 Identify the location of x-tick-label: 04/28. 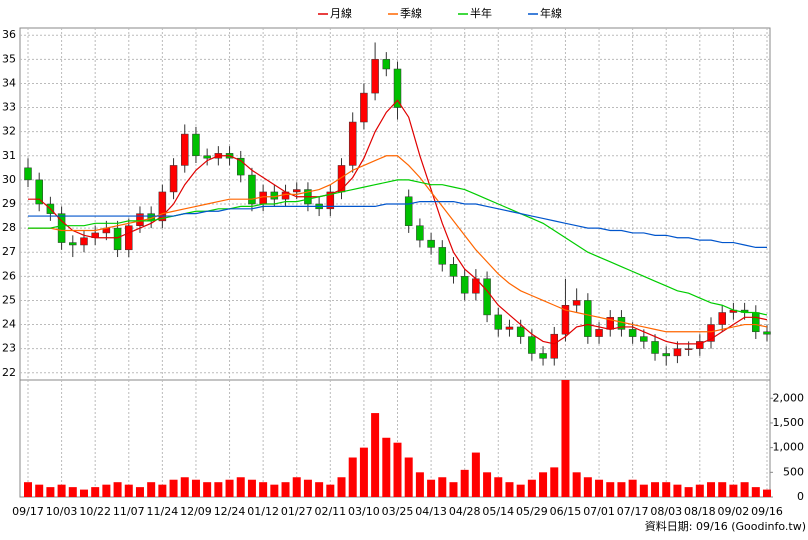
(465, 511).